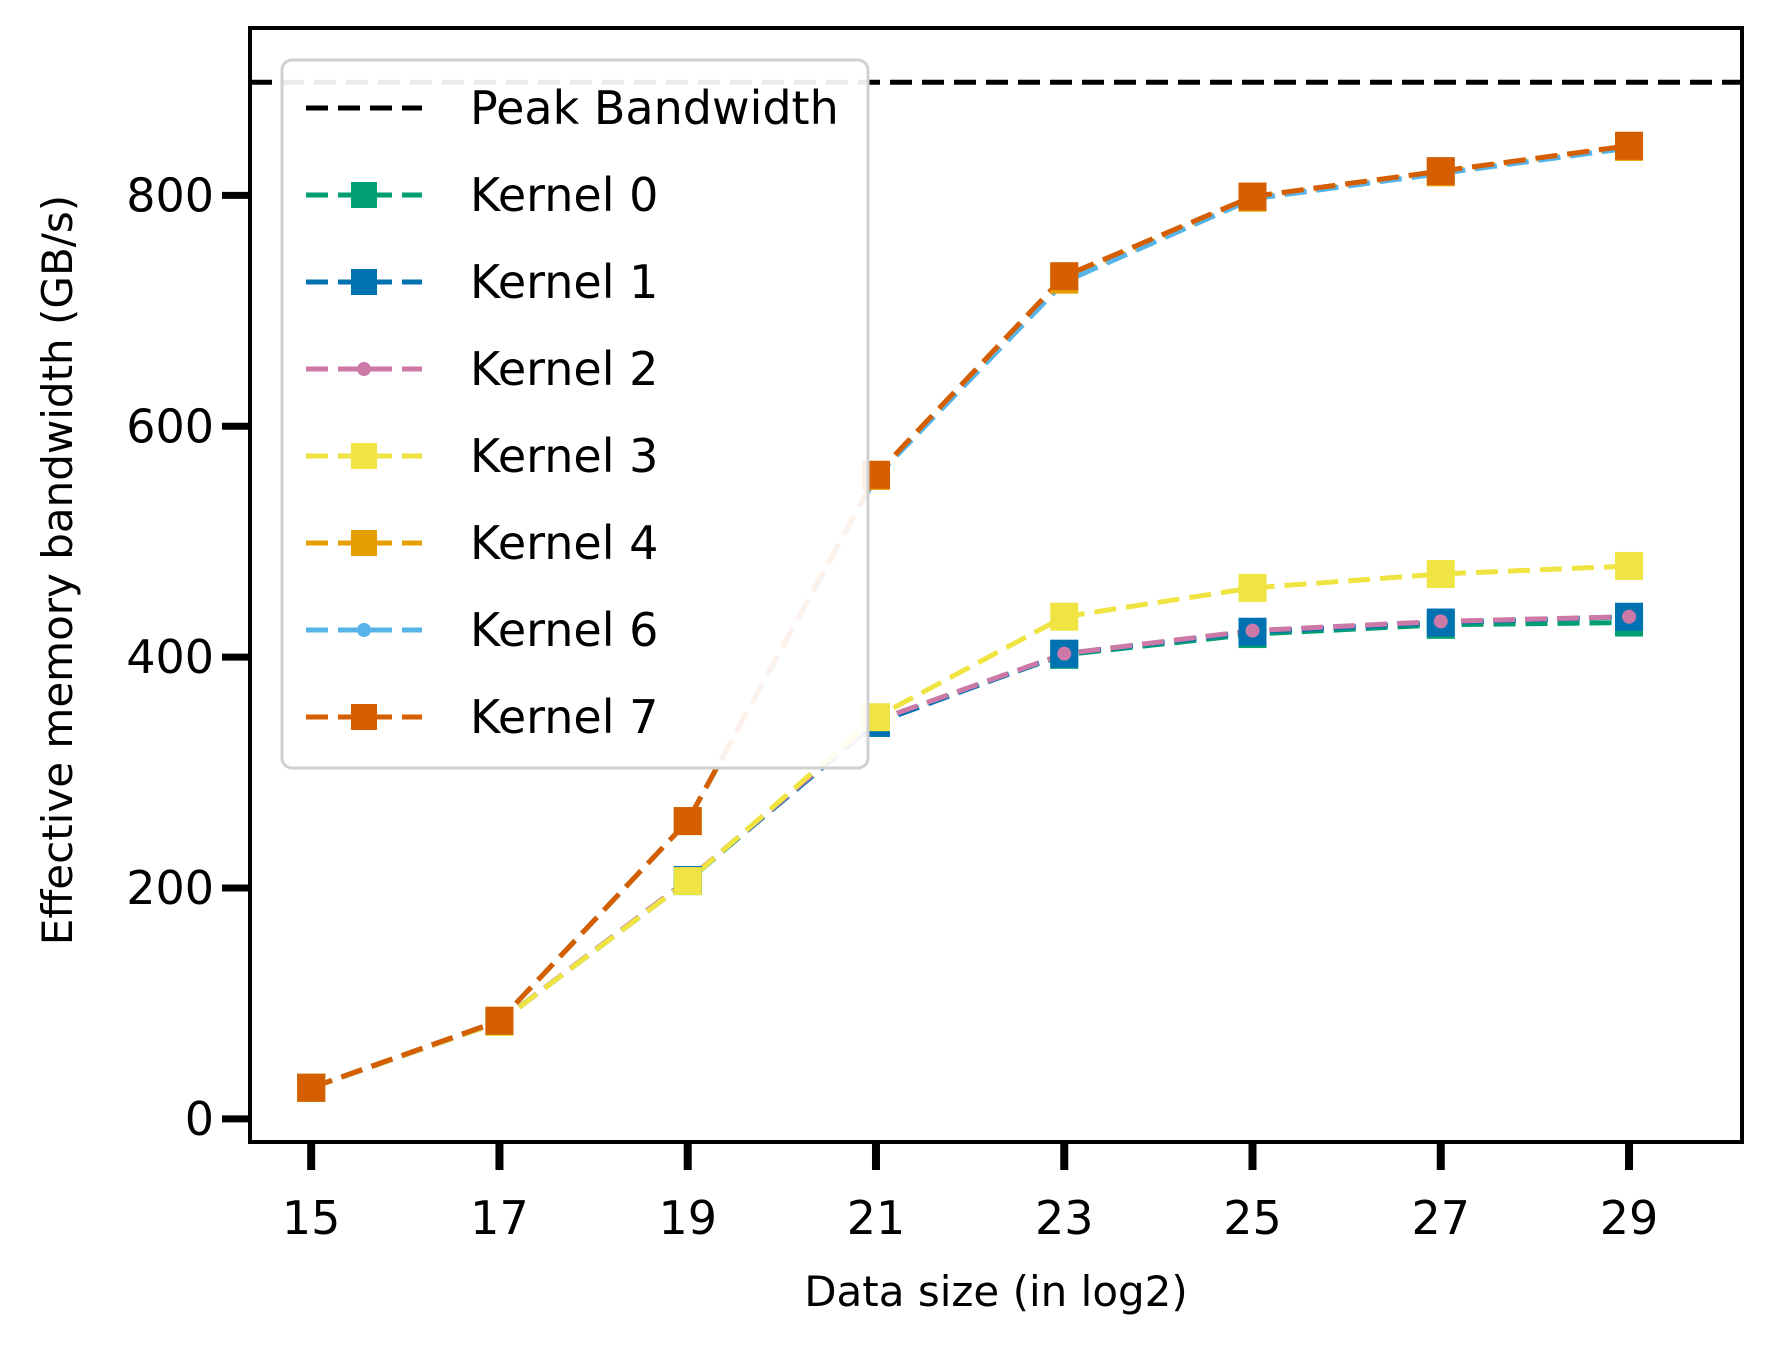 This screenshot has width=1766, height=1351. What do you see at coordinates (199, 1119) in the screenshot?
I see `y-tick-label: 0` at bounding box center [199, 1119].